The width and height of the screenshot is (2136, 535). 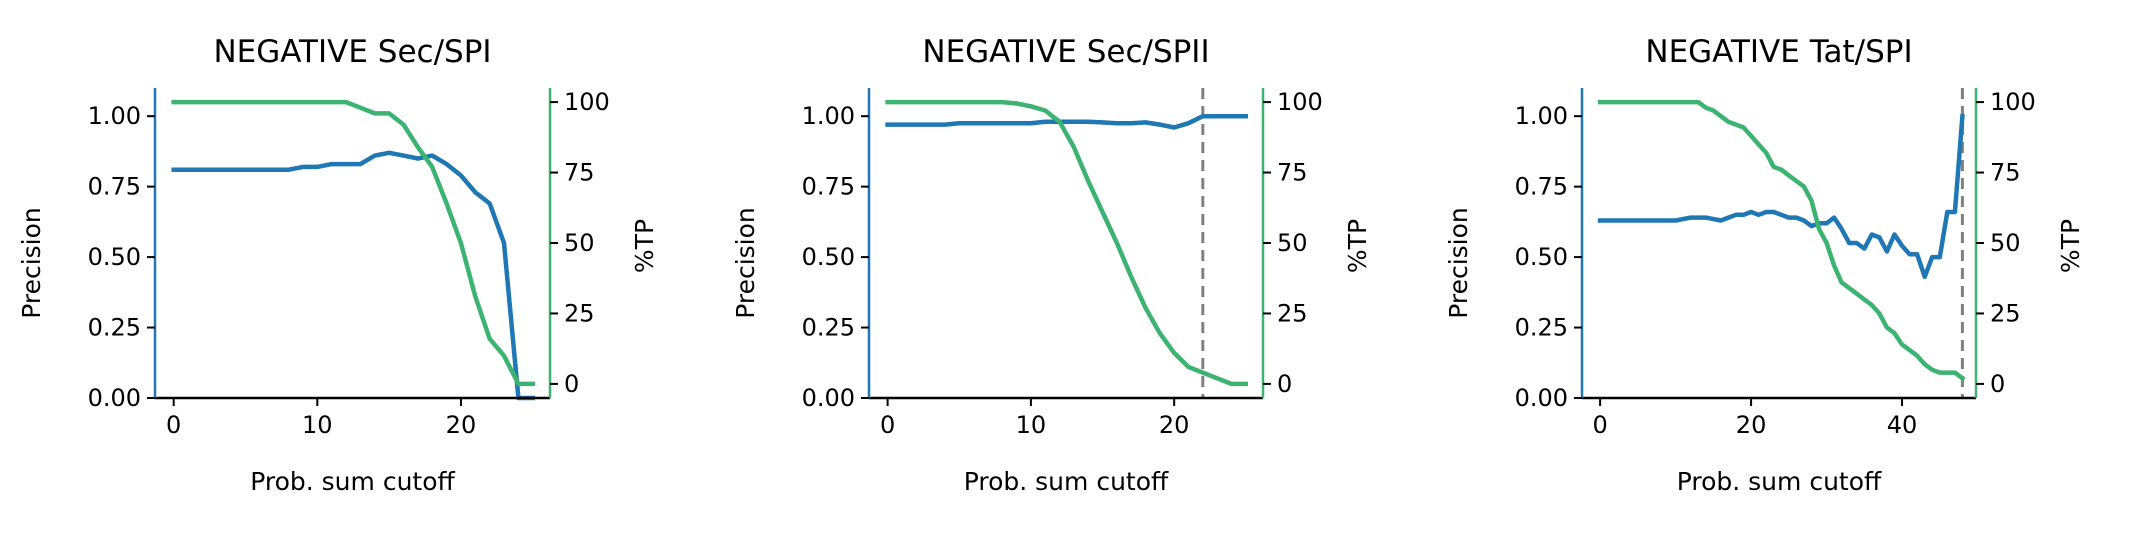 I want to click on chart-title: NEGATIVE Sec/SPI, so click(x=352, y=52).